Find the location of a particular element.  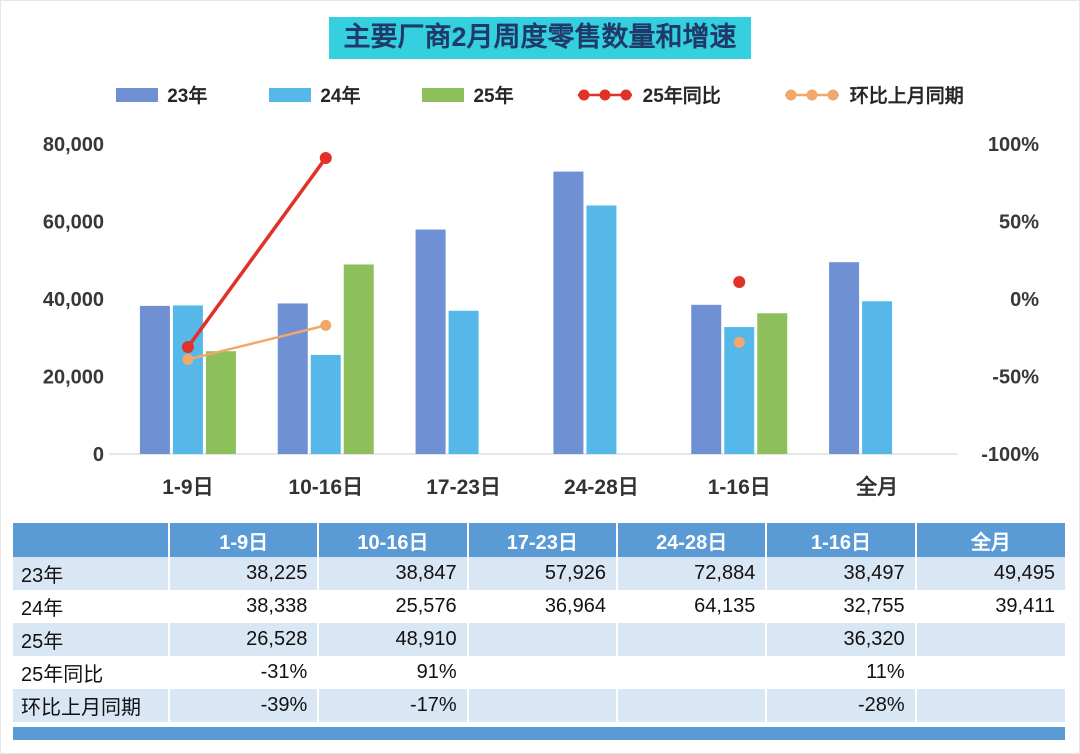

point-25年同比-1-16日 is located at coordinates (739, 281).